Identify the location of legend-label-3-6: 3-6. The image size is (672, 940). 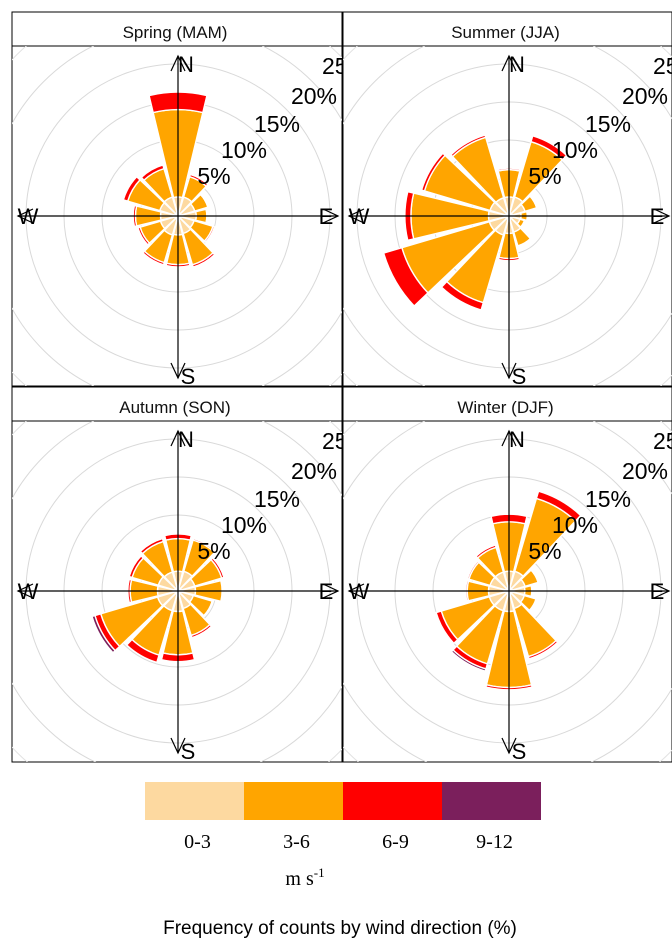
(296, 842).